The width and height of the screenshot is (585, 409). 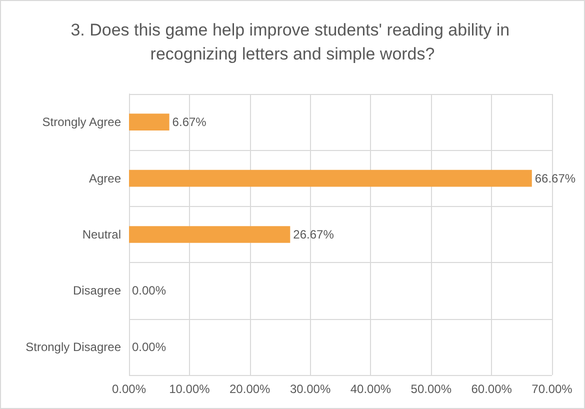 I want to click on x-tick-label: 70.00%, so click(x=552, y=389).